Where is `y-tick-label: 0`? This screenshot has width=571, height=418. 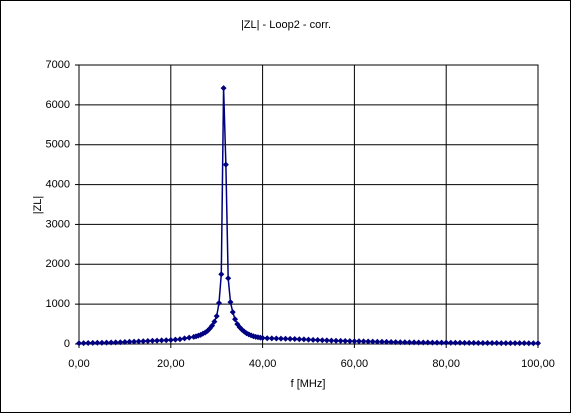
y-tick-label: 0 is located at coordinates (67, 344).